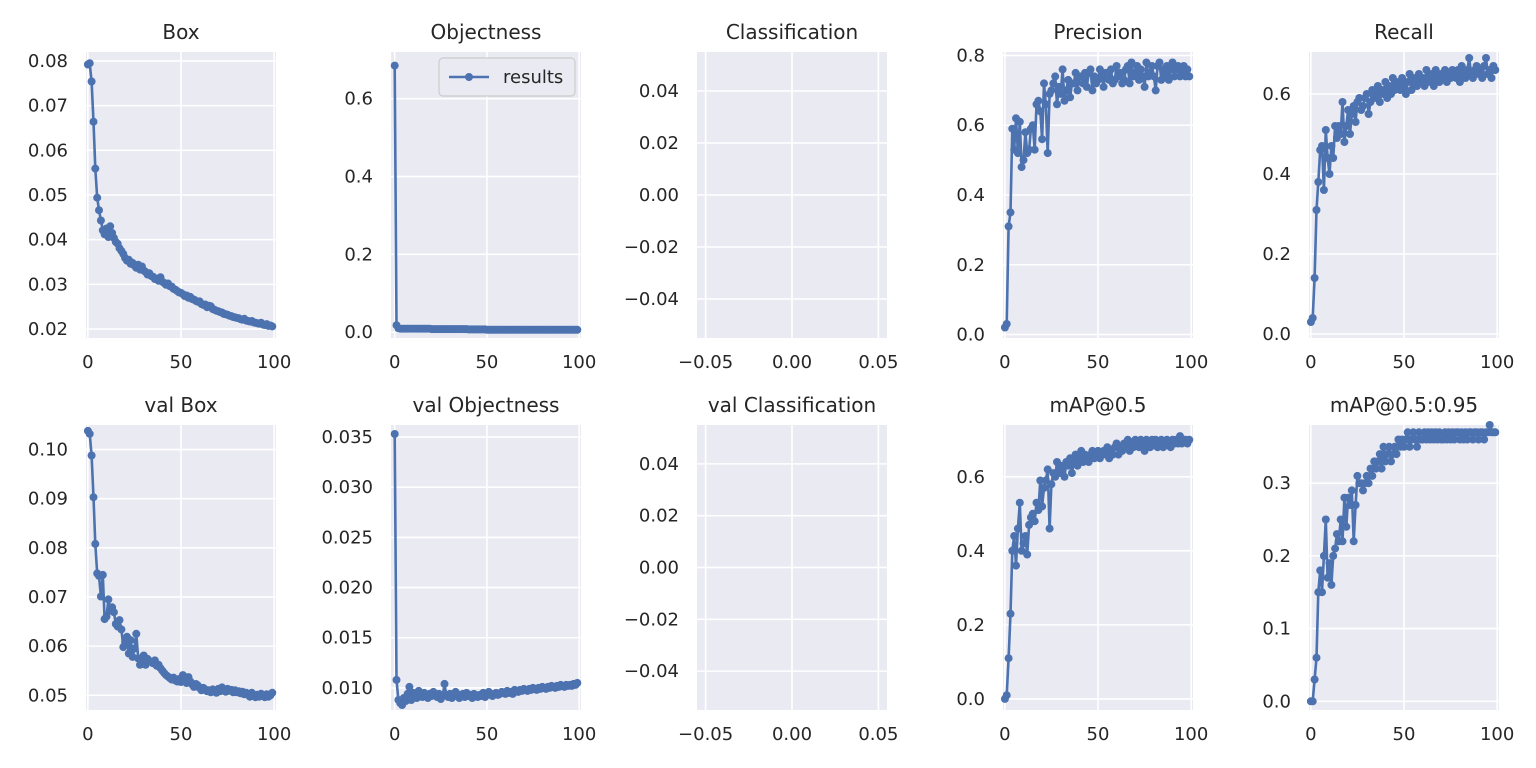  Describe the element at coordinates (486, 567) in the screenshot. I see `axes-background` at that location.